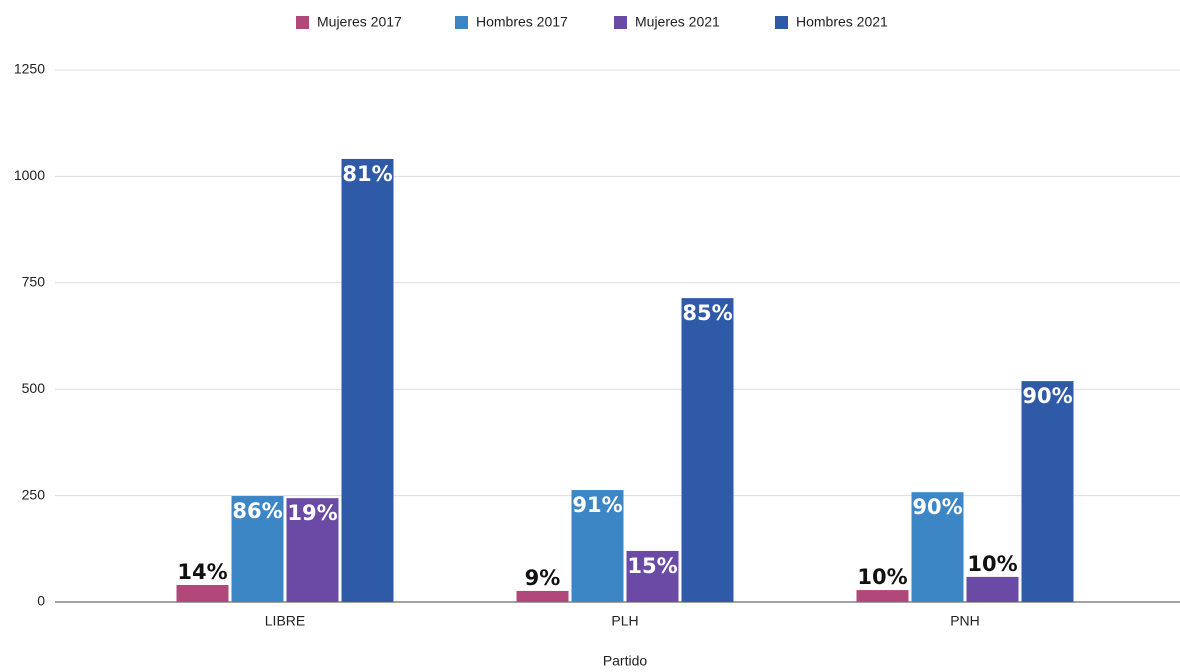 This screenshot has width=1180, height=672. I want to click on legend-label: Mujeres 2021, so click(677, 22).